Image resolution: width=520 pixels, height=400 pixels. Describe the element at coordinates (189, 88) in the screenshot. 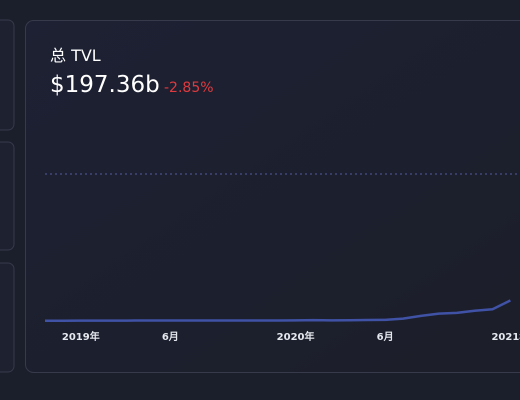

I see `change: -2.85%` at that location.